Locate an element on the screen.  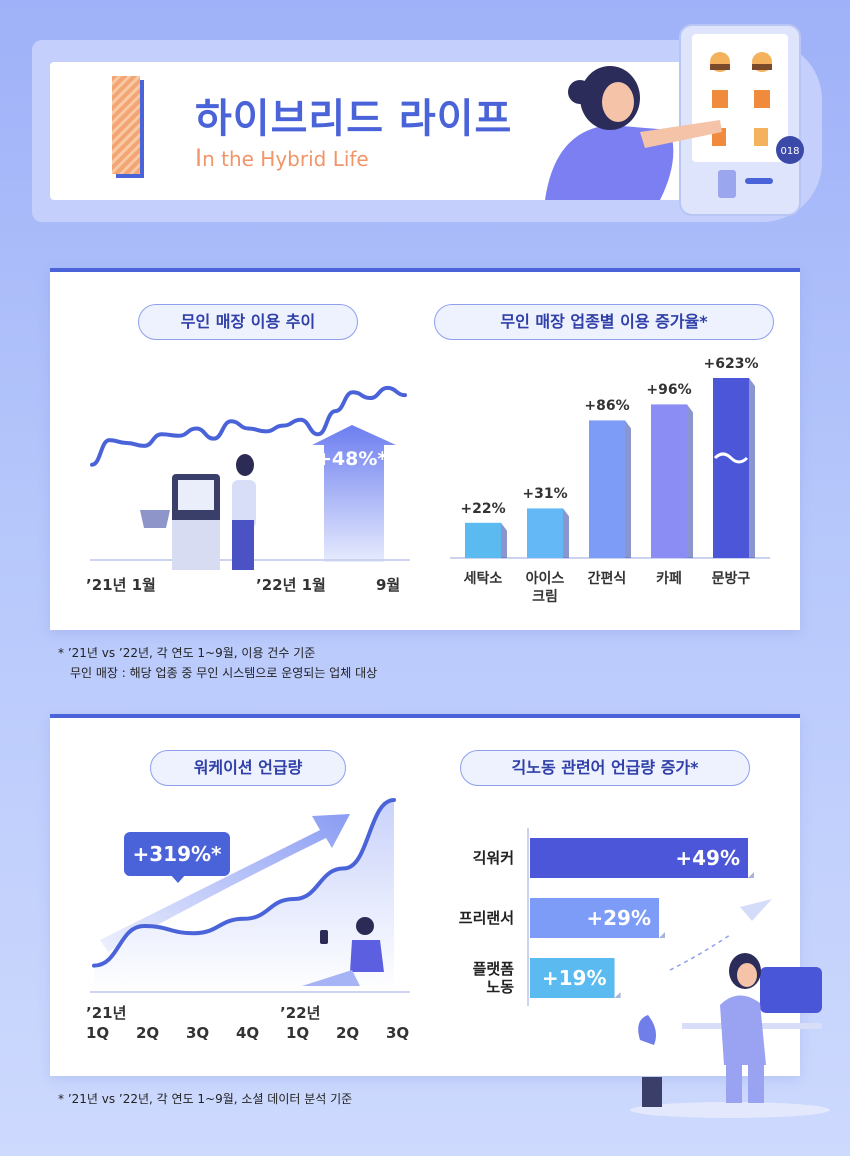
kiosk-woman-illustration: 018 is located at coordinates (674, 120).